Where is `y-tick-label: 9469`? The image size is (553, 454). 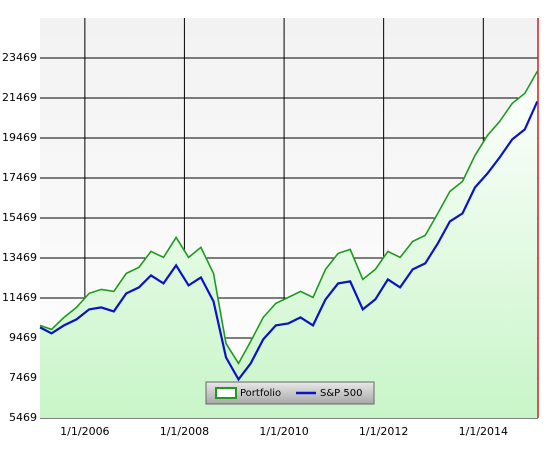
y-tick-label: 9469 is located at coordinates (23, 337).